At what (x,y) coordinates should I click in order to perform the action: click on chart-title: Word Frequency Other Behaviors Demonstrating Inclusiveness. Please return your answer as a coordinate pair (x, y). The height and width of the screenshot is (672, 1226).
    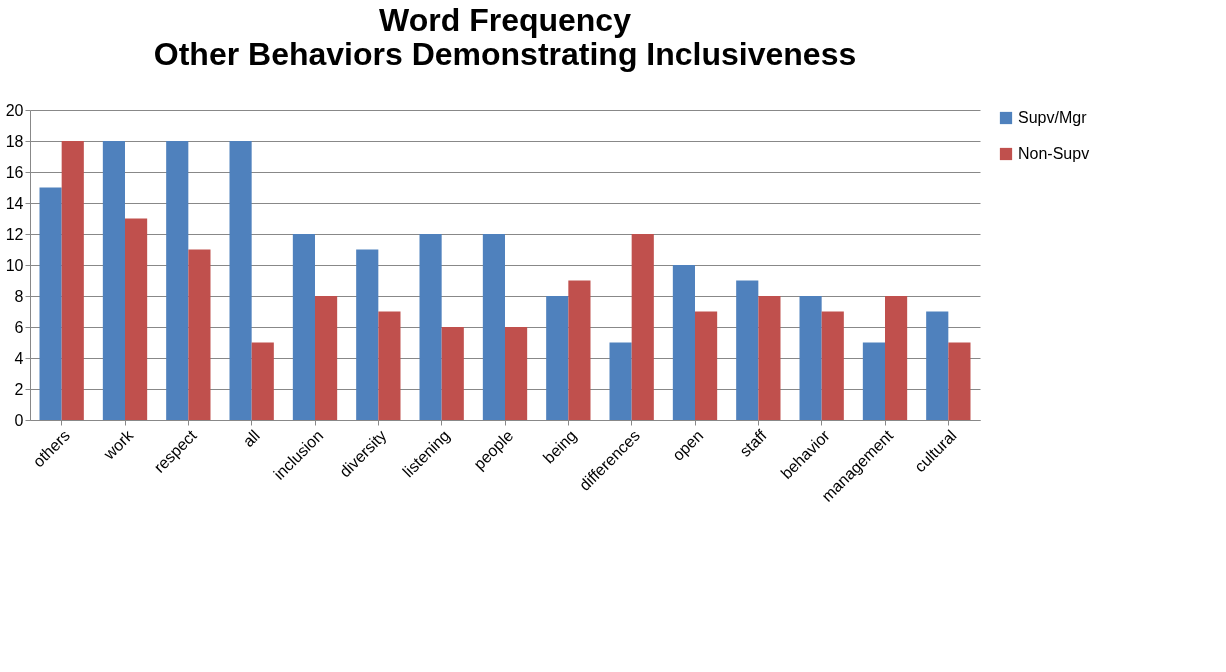
    Looking at the image, I should click on (505, 37).